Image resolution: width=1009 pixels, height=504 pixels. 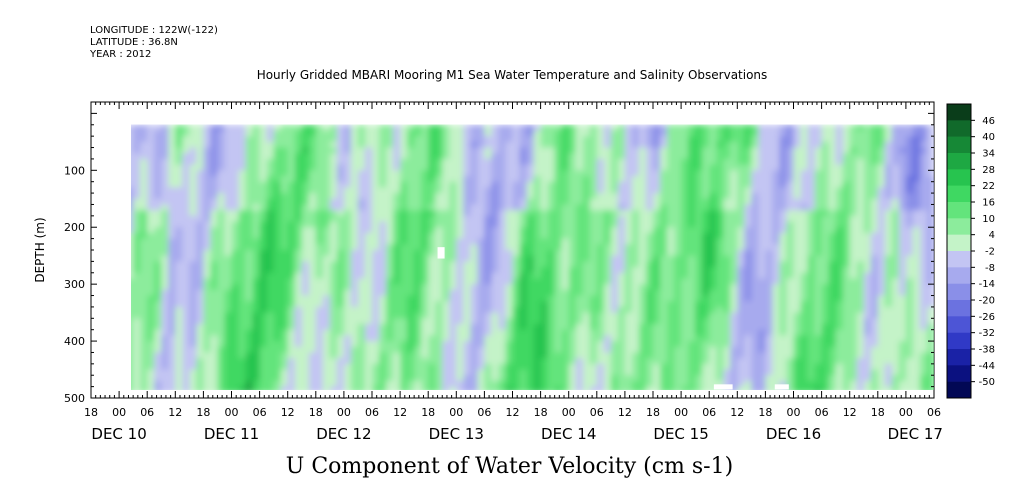 What do you see at coordinates (74, 284) in the screenshot?
I see `y-tick-label: 300` at bounding box center [74, 284].